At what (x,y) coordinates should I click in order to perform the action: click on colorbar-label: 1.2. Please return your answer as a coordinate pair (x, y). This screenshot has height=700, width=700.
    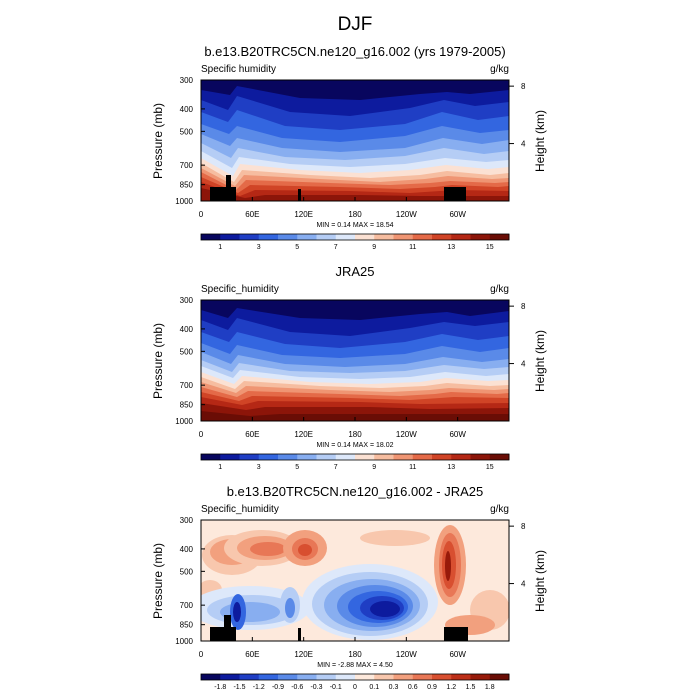
    Looking at the image, I should click on (451, 687).